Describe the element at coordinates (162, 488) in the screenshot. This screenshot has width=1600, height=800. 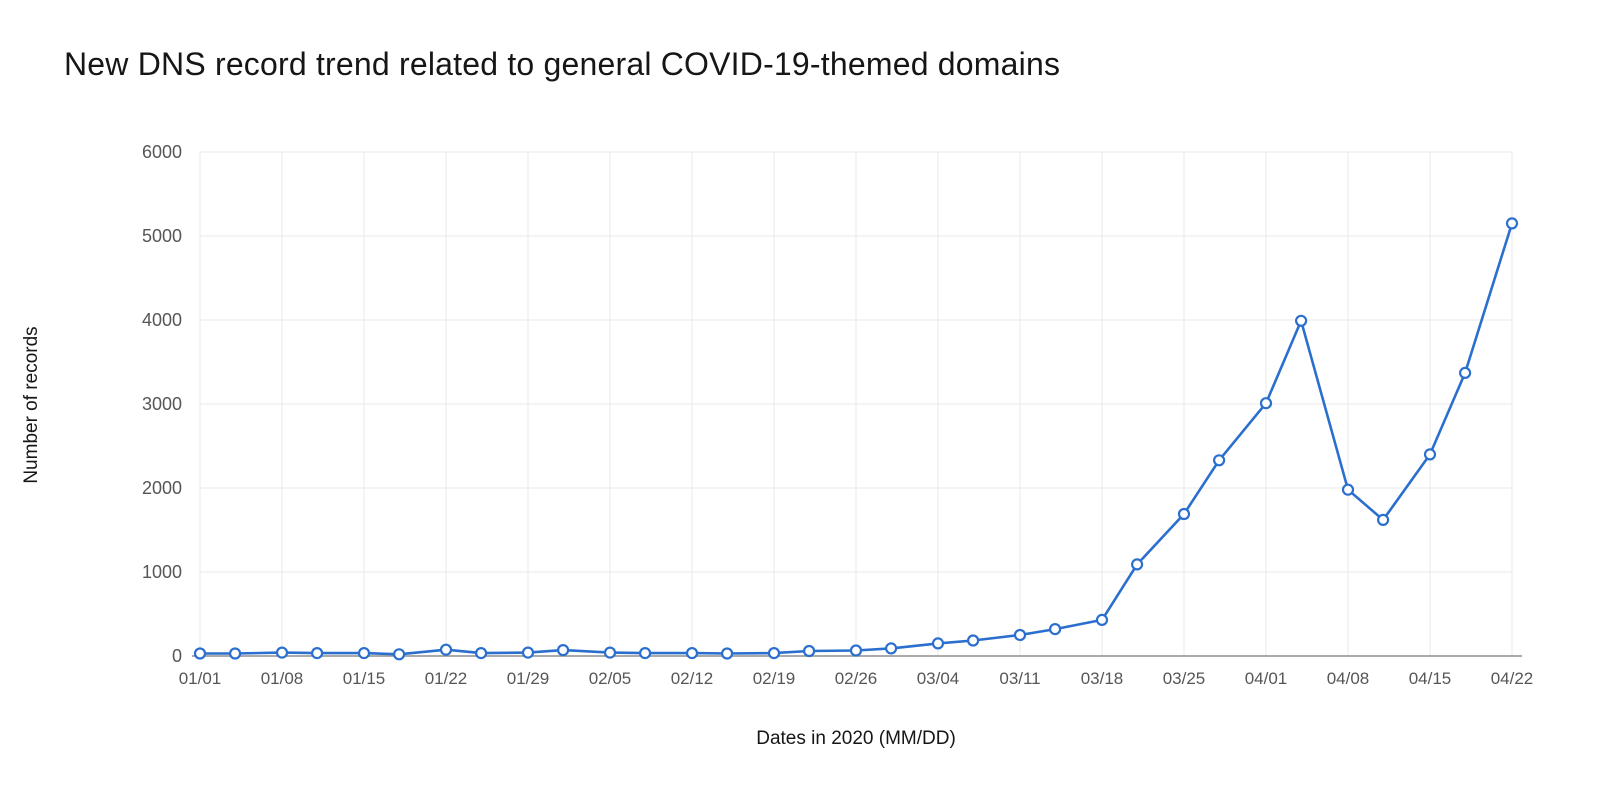
I see `y-tick-label: 2000` at that location.